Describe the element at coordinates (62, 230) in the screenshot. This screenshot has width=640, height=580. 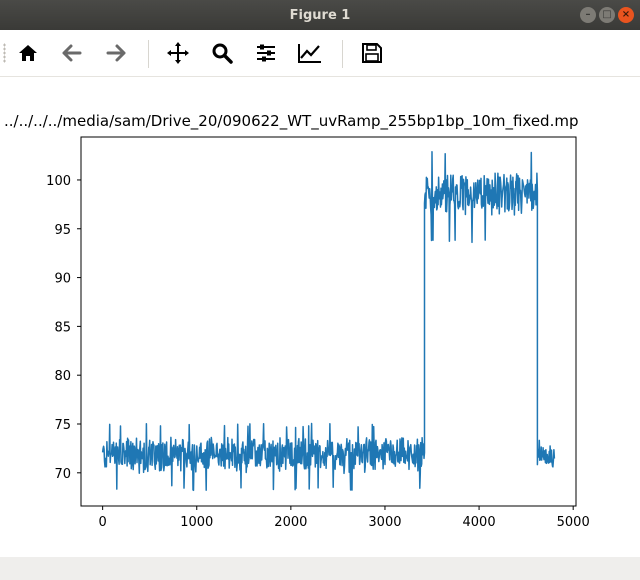
I see `y-tick-label: 95` at that location.